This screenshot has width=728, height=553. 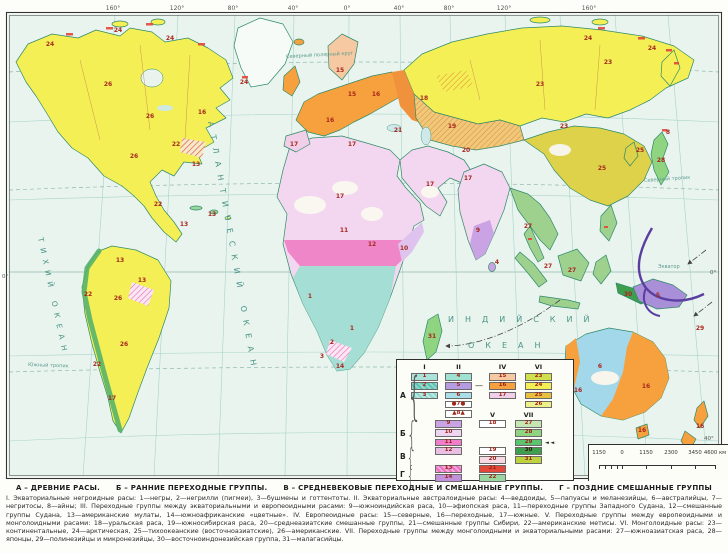 What do you see at coordinates (492, 424) in the screenshot?
I see `legend-swatch-18: 18` at bounding box center [492, 424].